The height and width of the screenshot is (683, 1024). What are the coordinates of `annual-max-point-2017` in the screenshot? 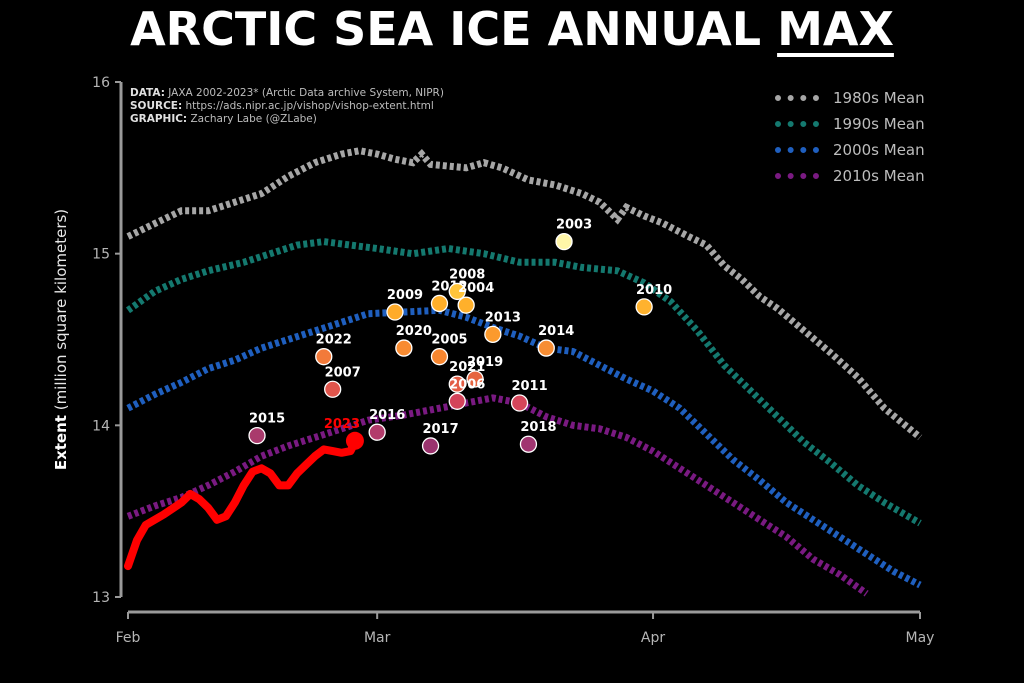 It's located at (430, 446).